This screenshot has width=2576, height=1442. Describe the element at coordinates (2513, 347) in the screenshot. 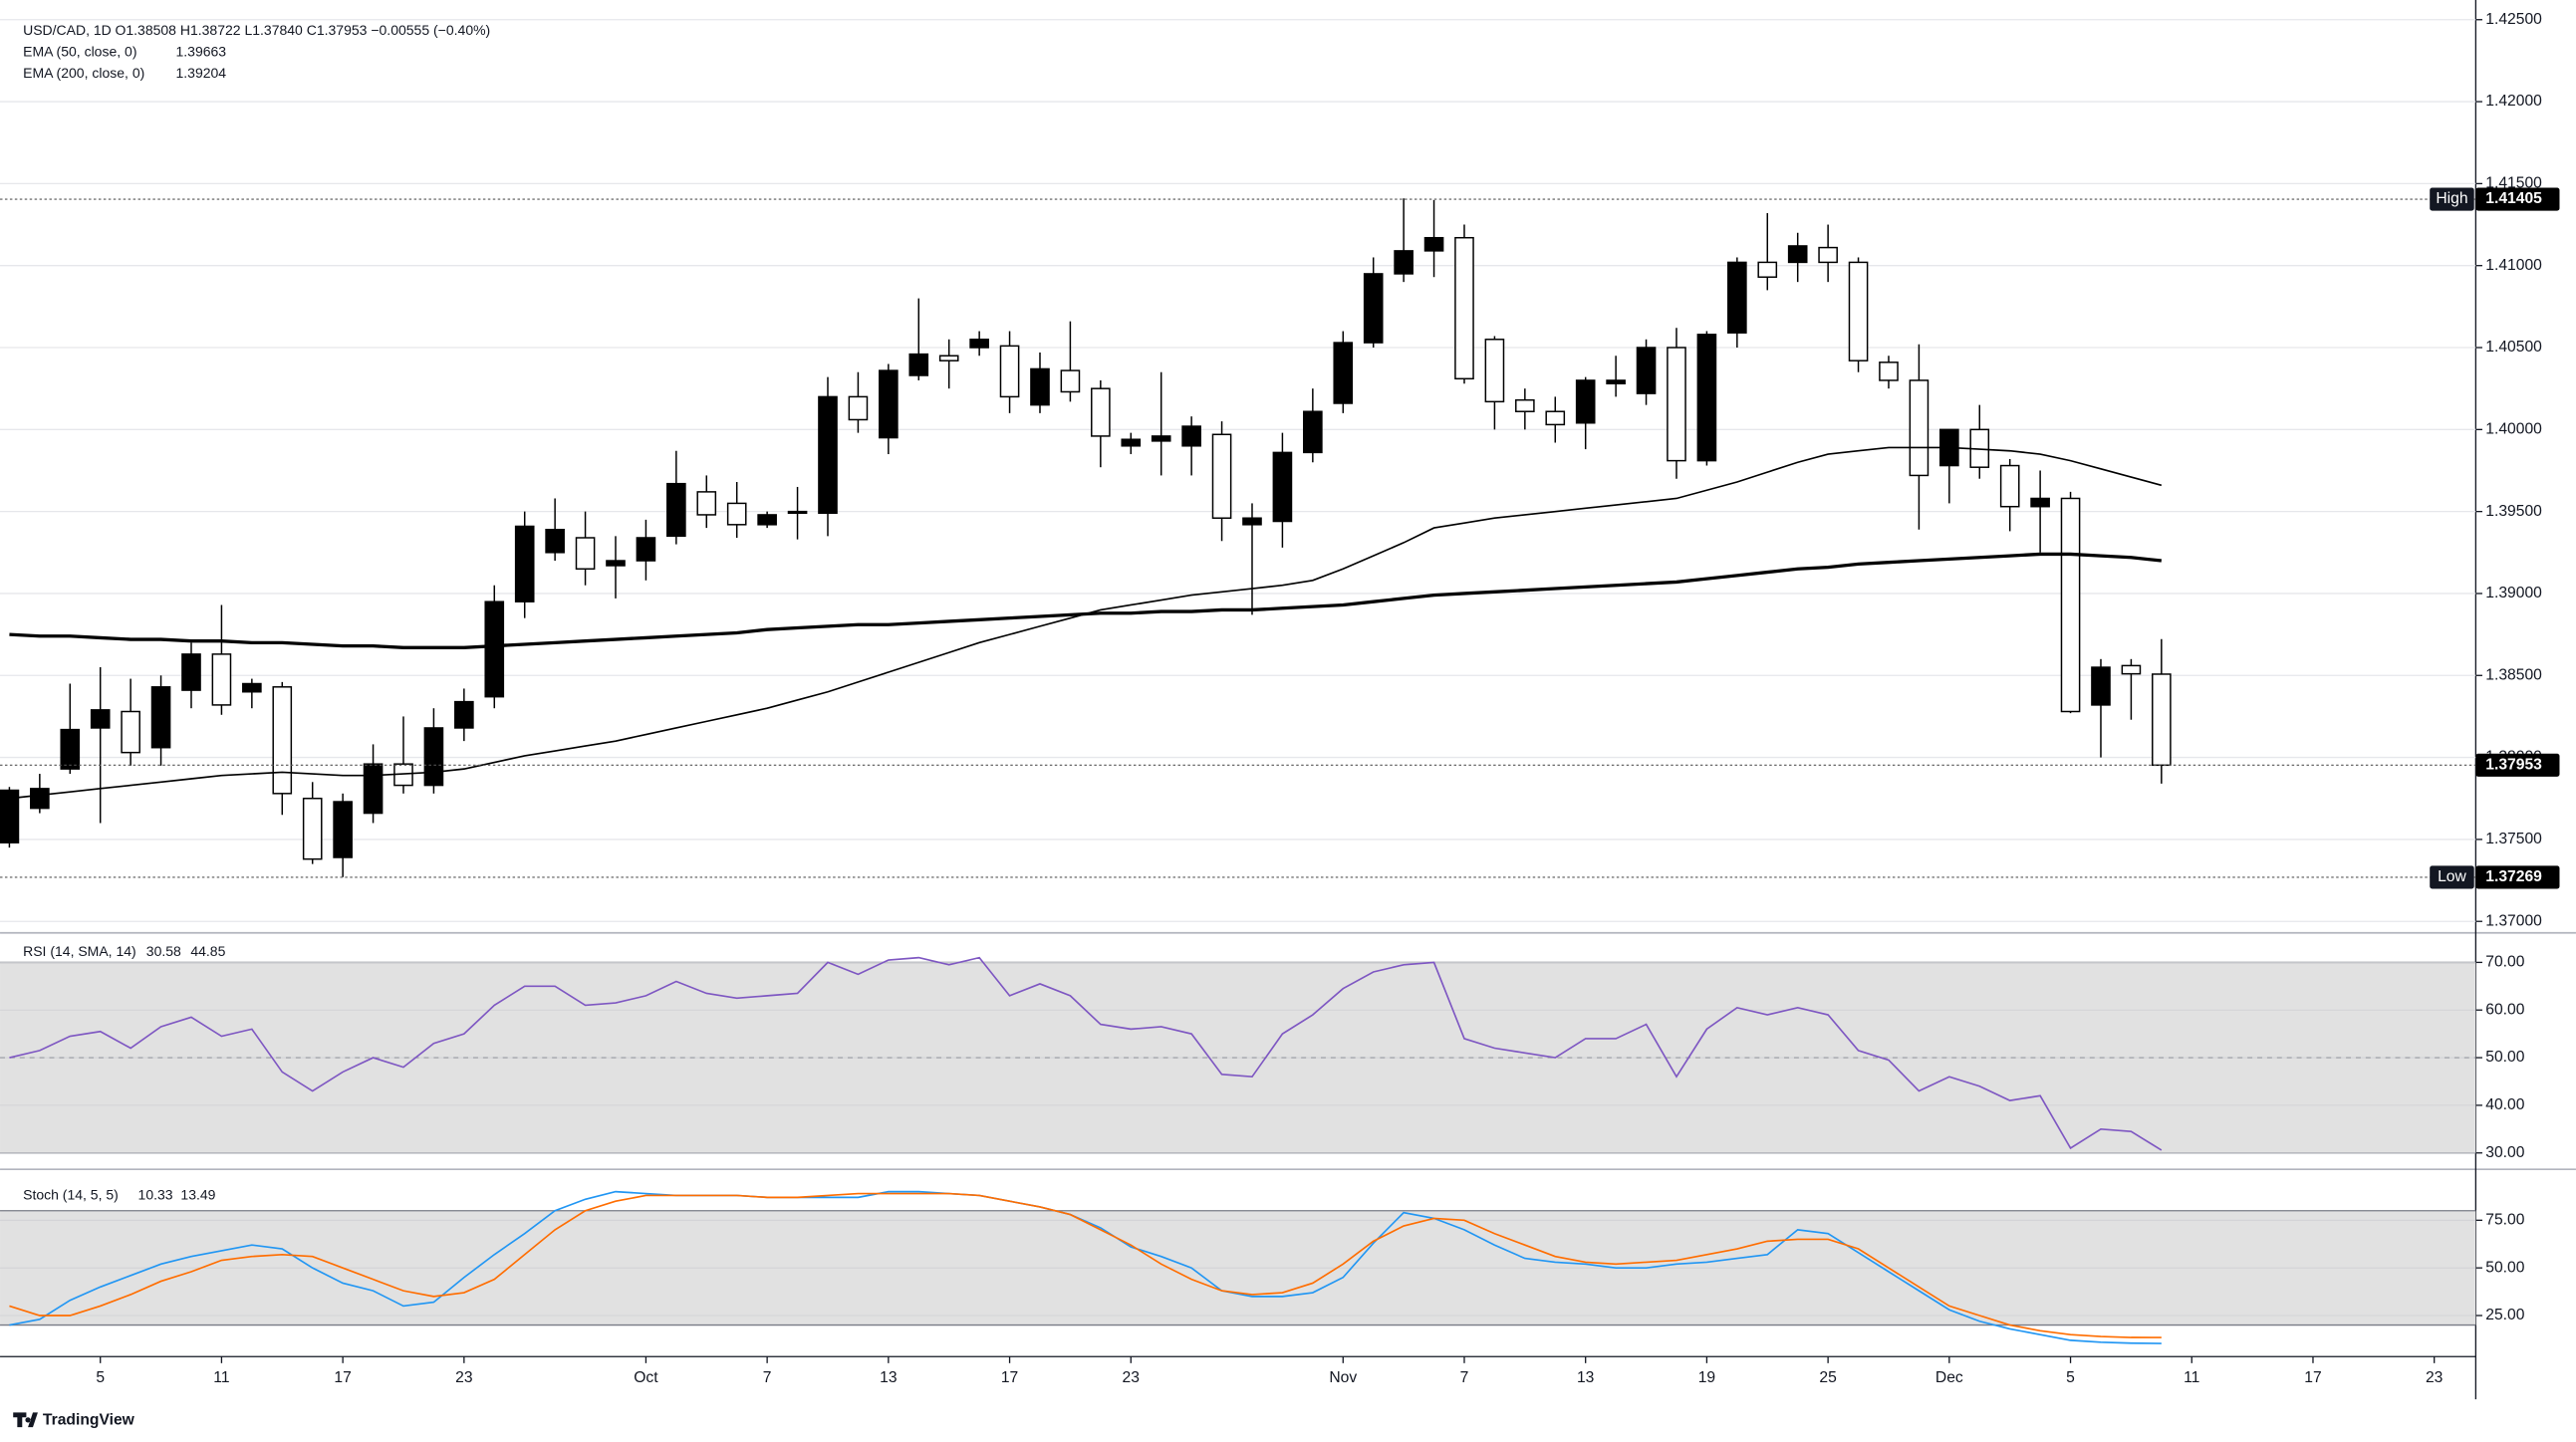

I see `y-tick-label: 1.40500` at that location.